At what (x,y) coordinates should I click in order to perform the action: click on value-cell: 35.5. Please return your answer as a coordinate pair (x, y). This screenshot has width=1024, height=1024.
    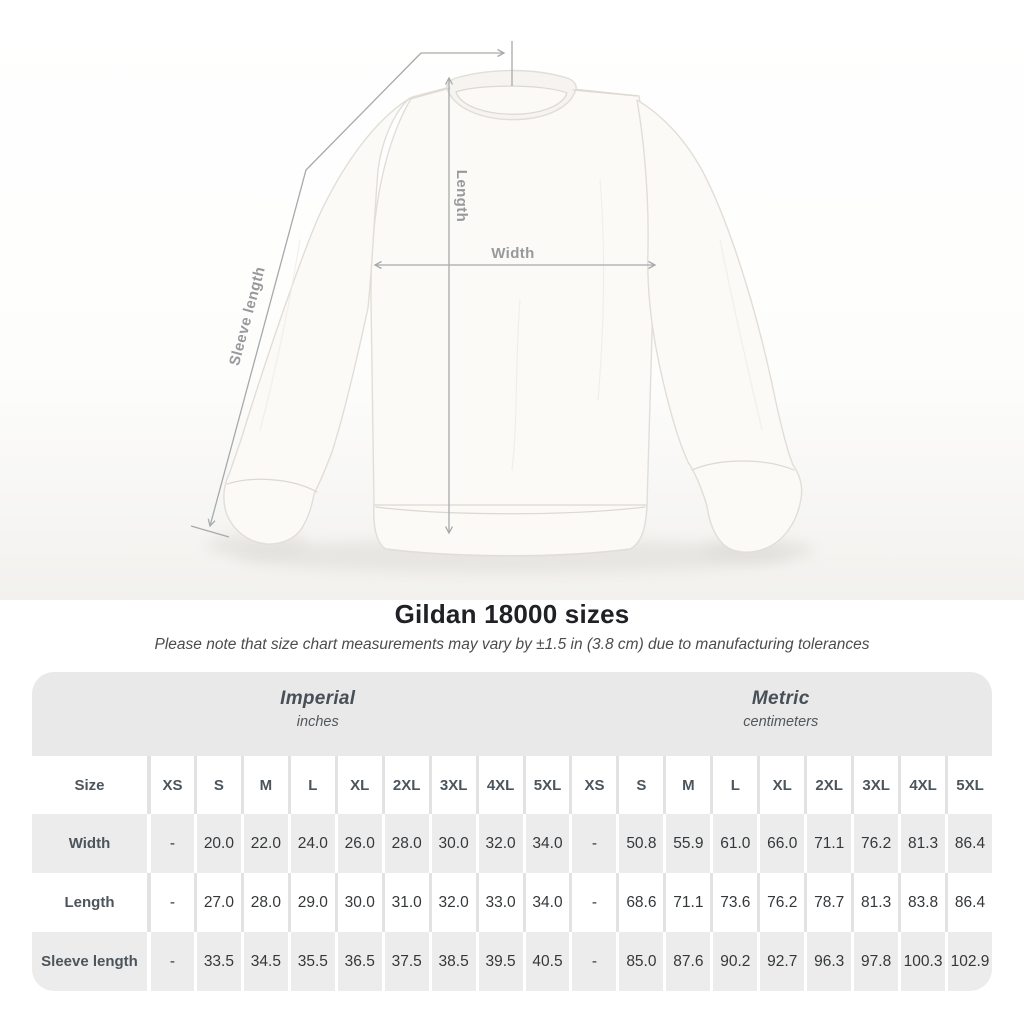
    Looking at the image, I should click on (311, 961).